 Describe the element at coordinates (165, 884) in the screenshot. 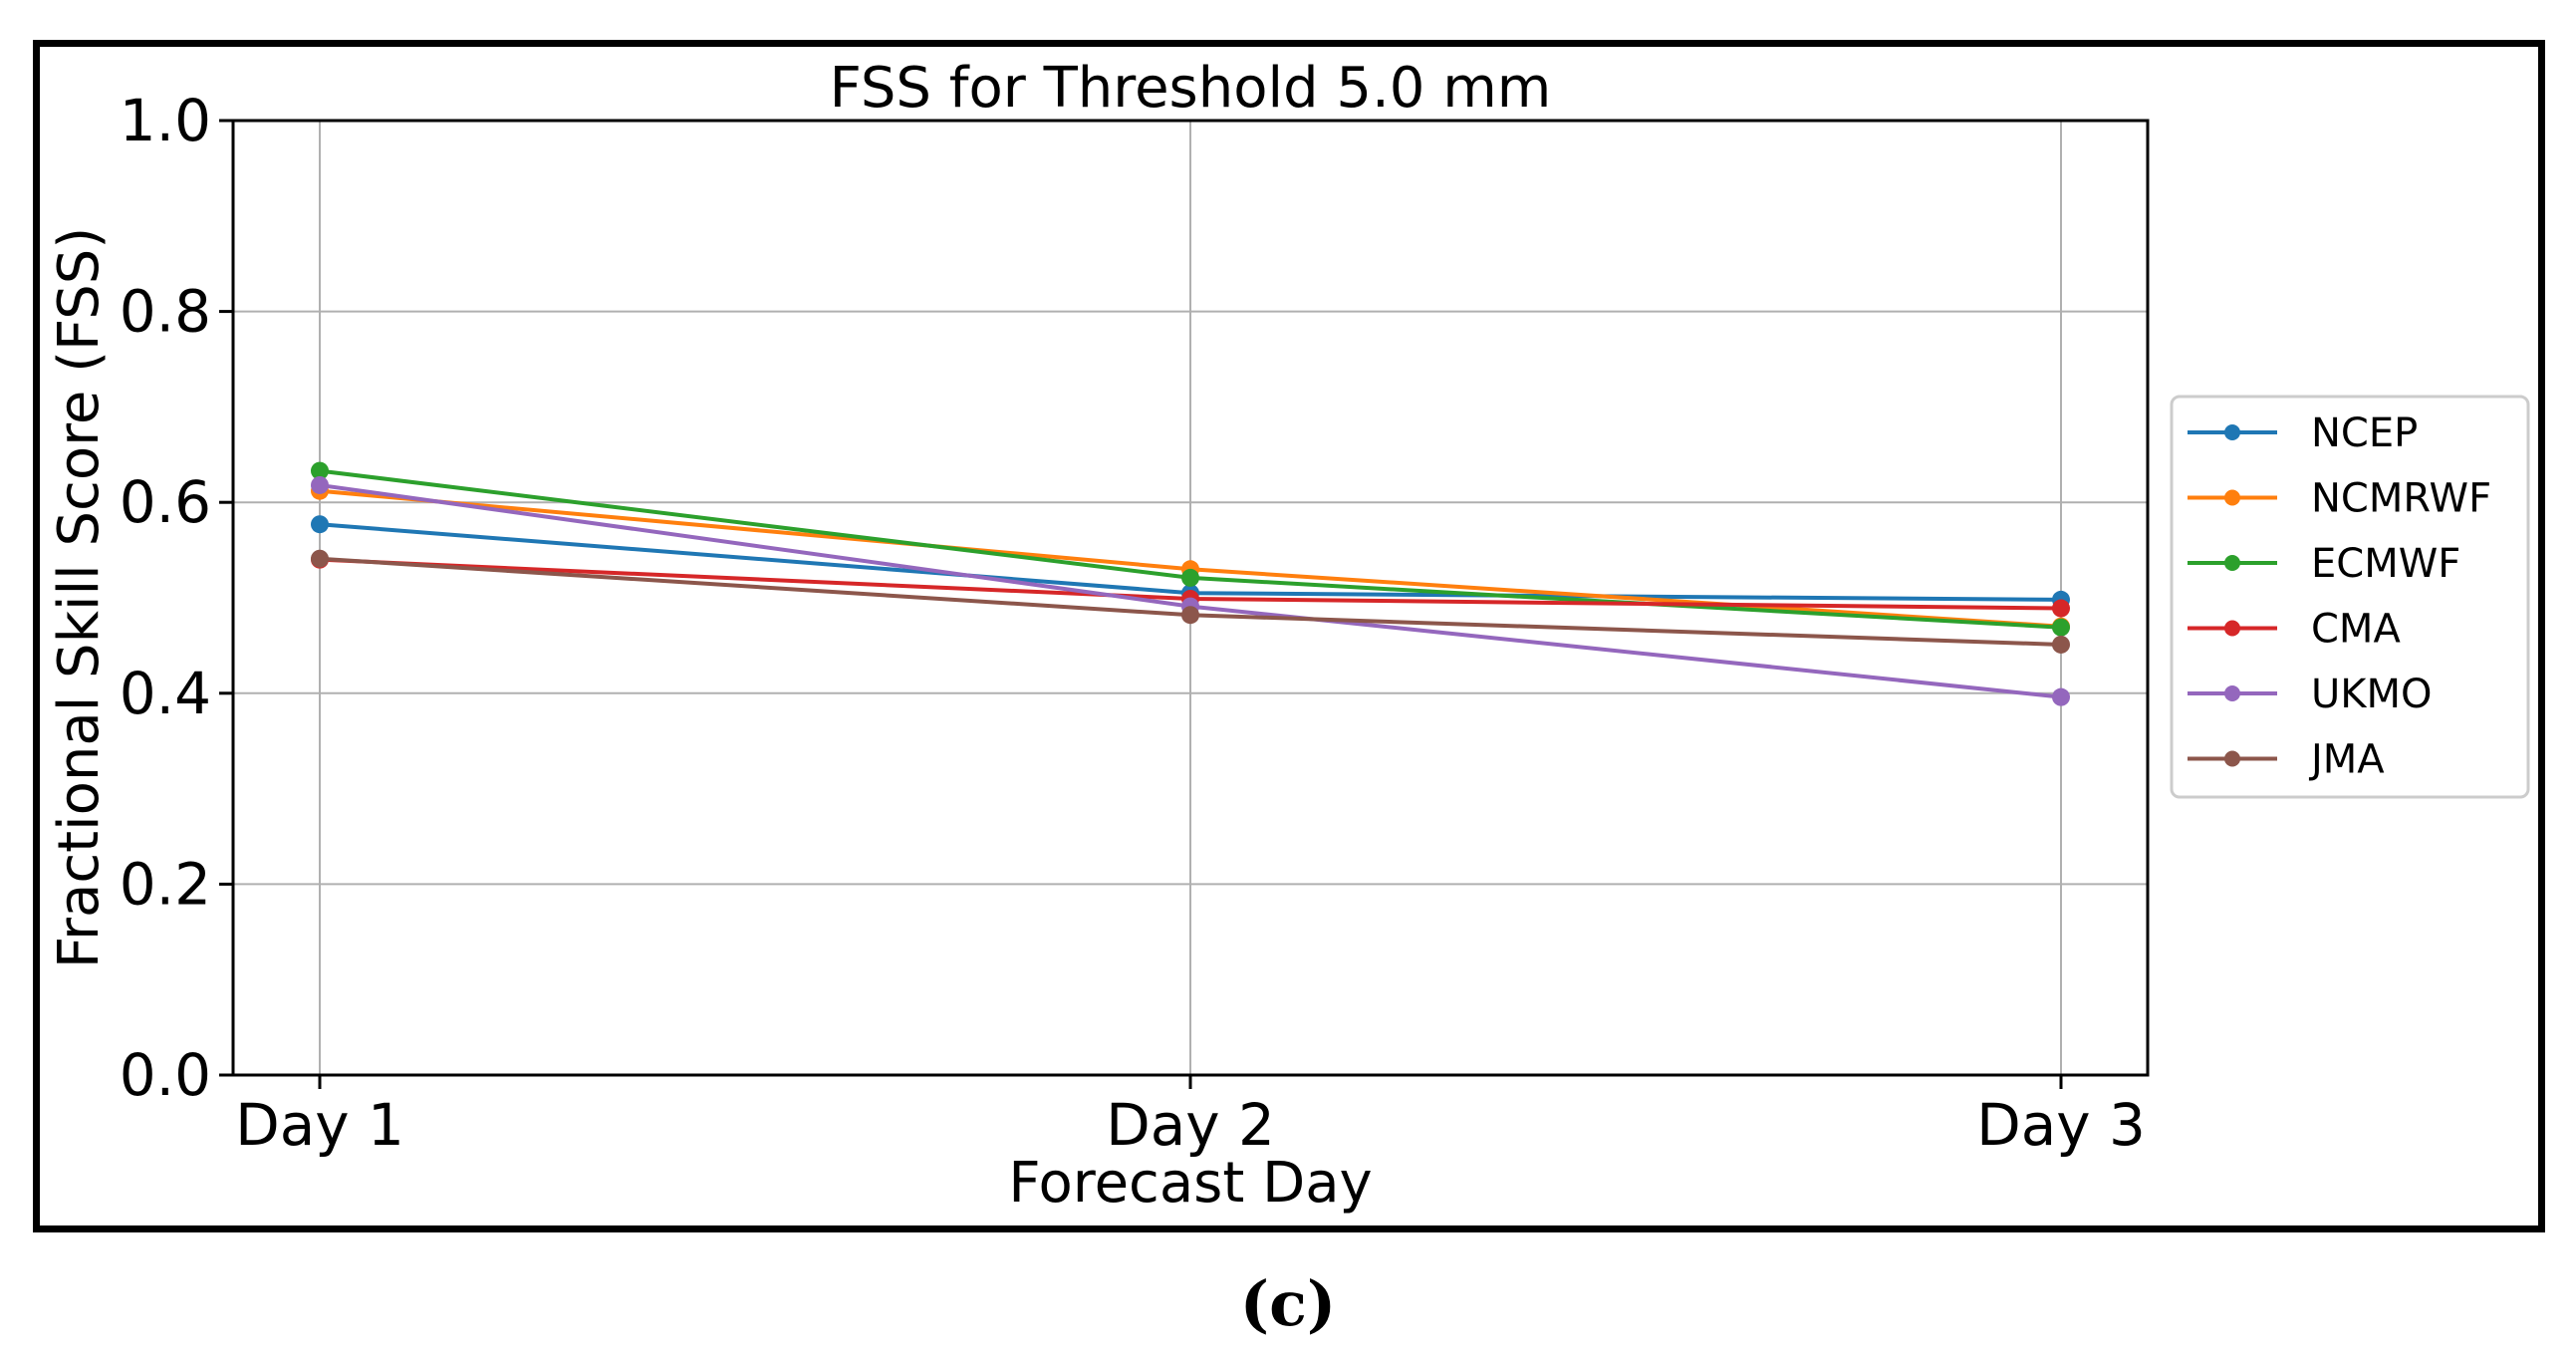

I see `y-tick-label: 0.2` at that location.